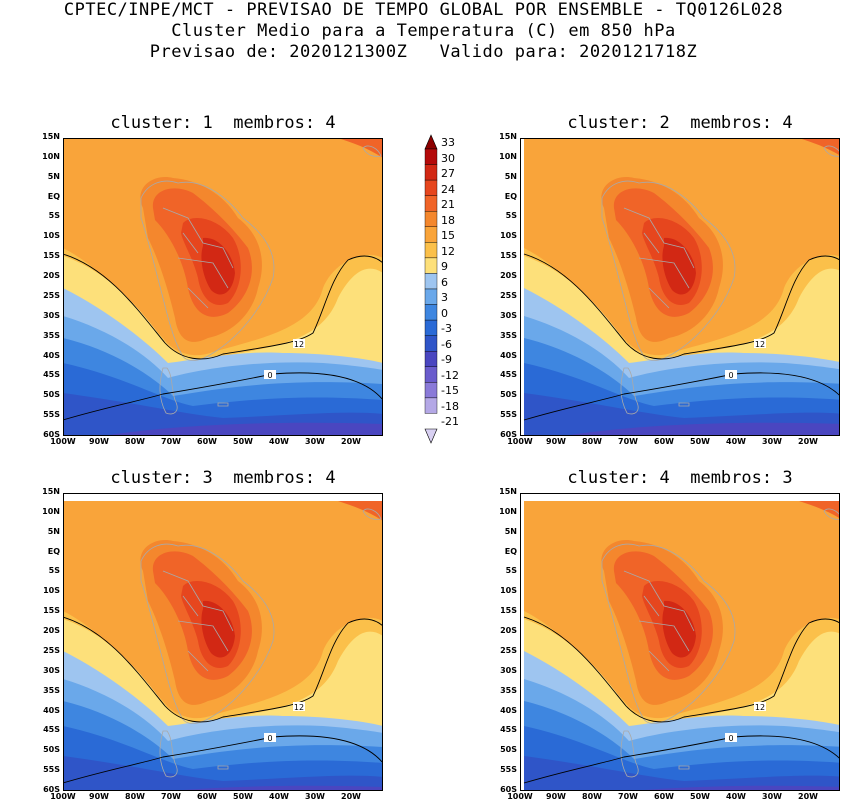  I want to click on colorbar-level-label: 27, so click(448, 173).